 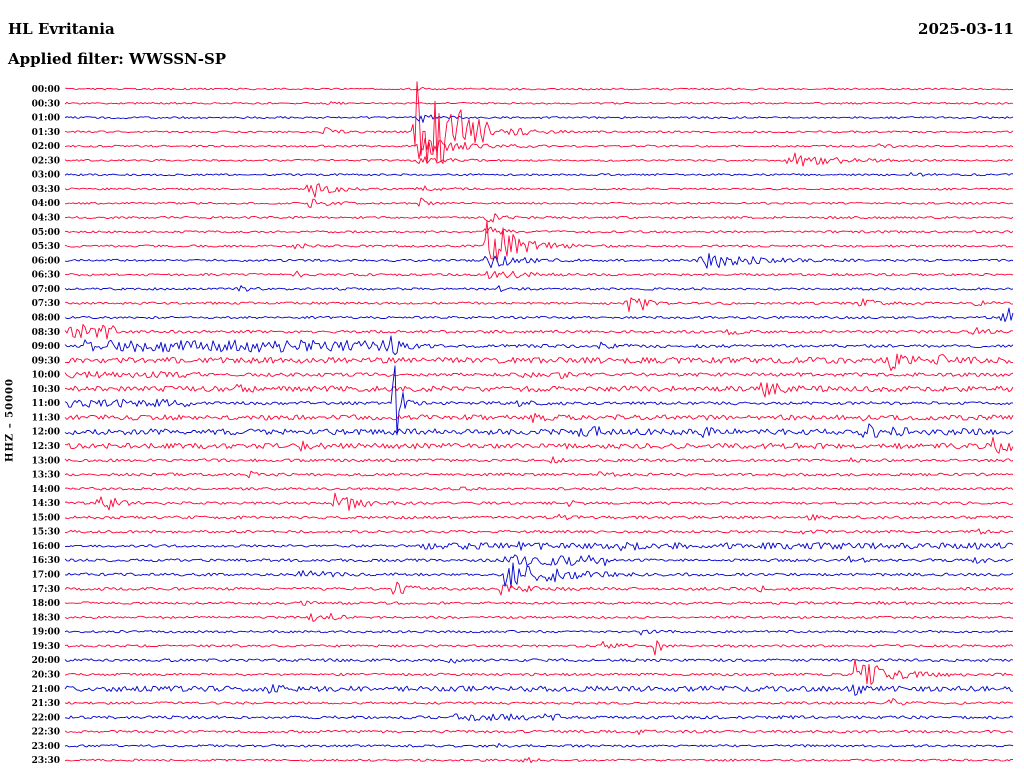 I want to click on time-label: 10:30, so click(x=46, y=390).